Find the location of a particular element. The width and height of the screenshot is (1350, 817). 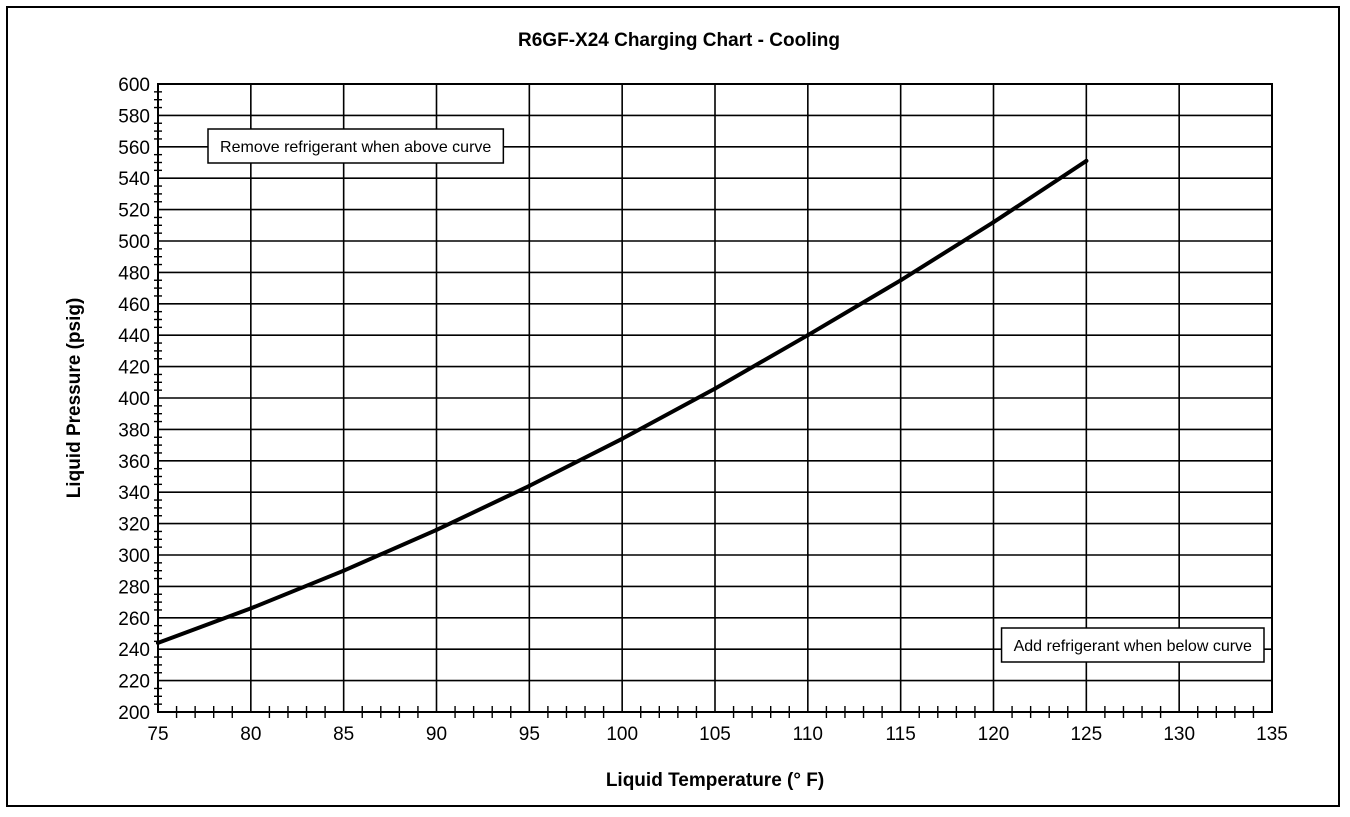

annotation-text: Remove refrigerant when above curve is located at coordinates (355, 147).